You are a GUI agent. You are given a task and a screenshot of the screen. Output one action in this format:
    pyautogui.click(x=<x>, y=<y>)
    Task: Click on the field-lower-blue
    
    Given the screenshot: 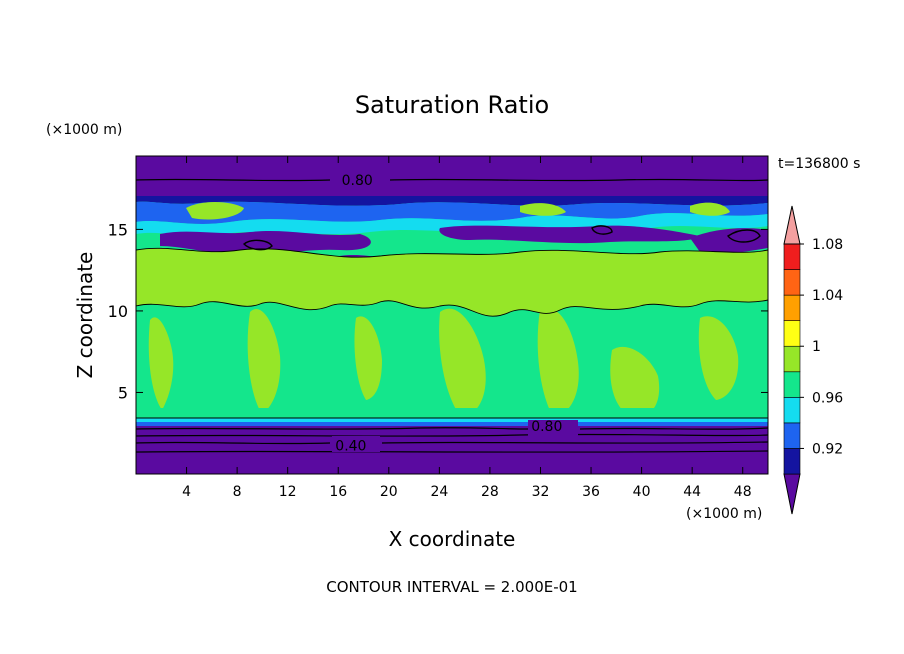 What is the action you would take?
    pyautogui.click(x=452, y=424)
    